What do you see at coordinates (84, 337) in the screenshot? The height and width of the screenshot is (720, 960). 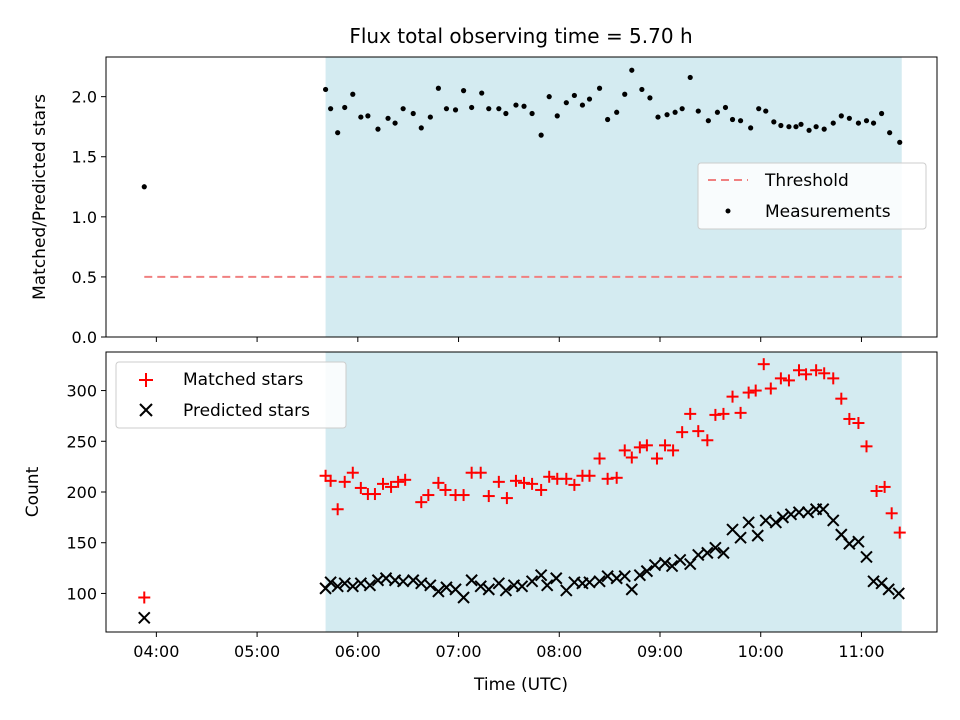 I see `y-tick-label: 0.0` at bounding box center [84, 337].